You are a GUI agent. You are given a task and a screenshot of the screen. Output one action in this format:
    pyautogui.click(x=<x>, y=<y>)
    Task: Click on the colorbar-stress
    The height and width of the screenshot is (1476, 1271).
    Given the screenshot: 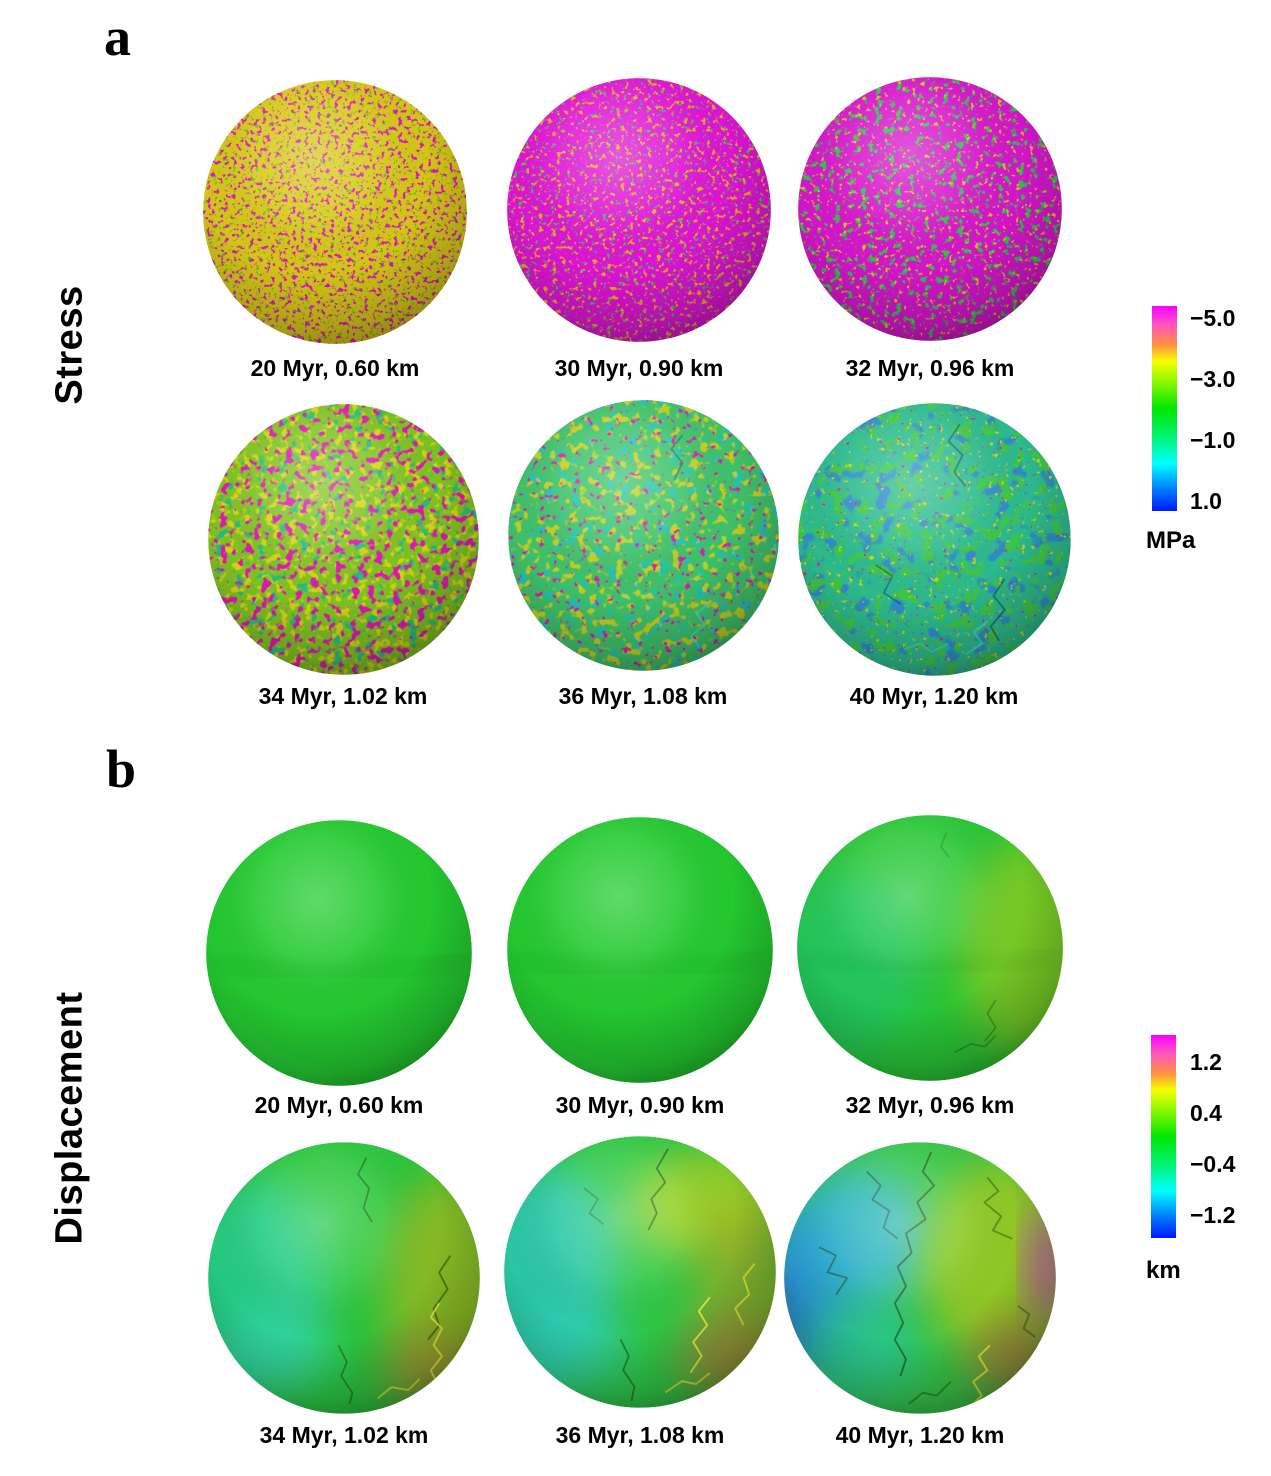 What is the action you would take?
    pyautogui.click(x=1164, y=408)
    